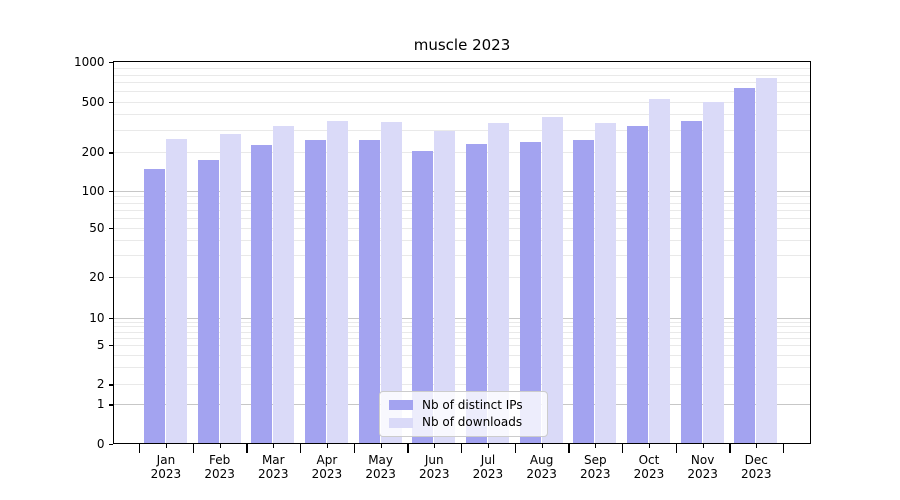  What do you see at coordinates (445, 287) in the screenshot?
I see `bar-downloads-jun` at bounding box center [445, 287].